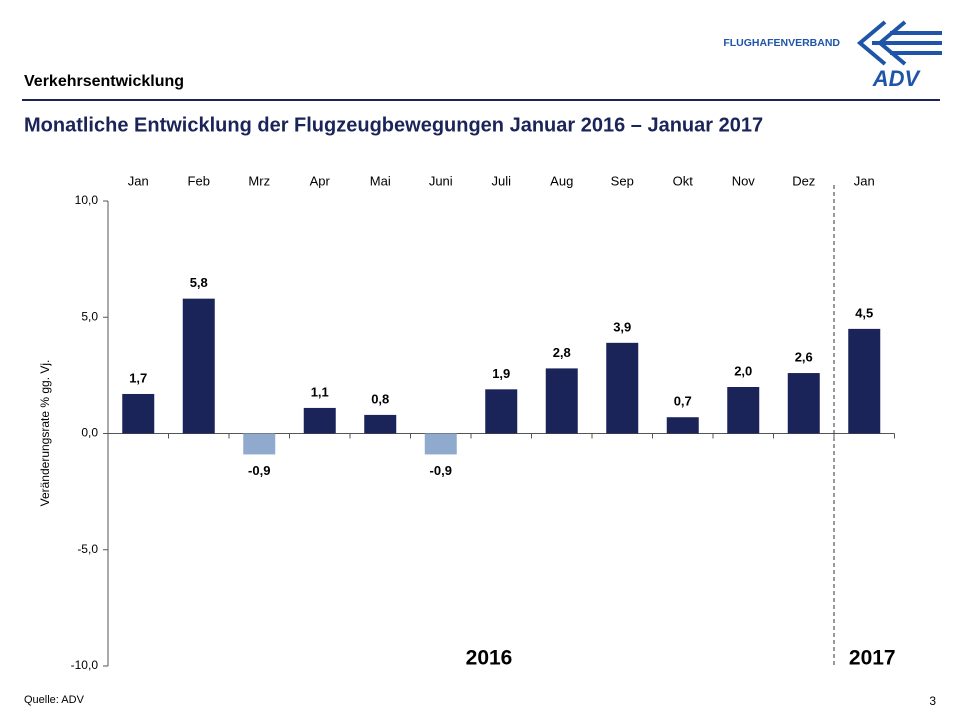 This screenshot has width=960, height=720. What do you see at coordinates (489, 658) in the screenshot?
I see `period-label: 2016` at bounding box center [489, 658].